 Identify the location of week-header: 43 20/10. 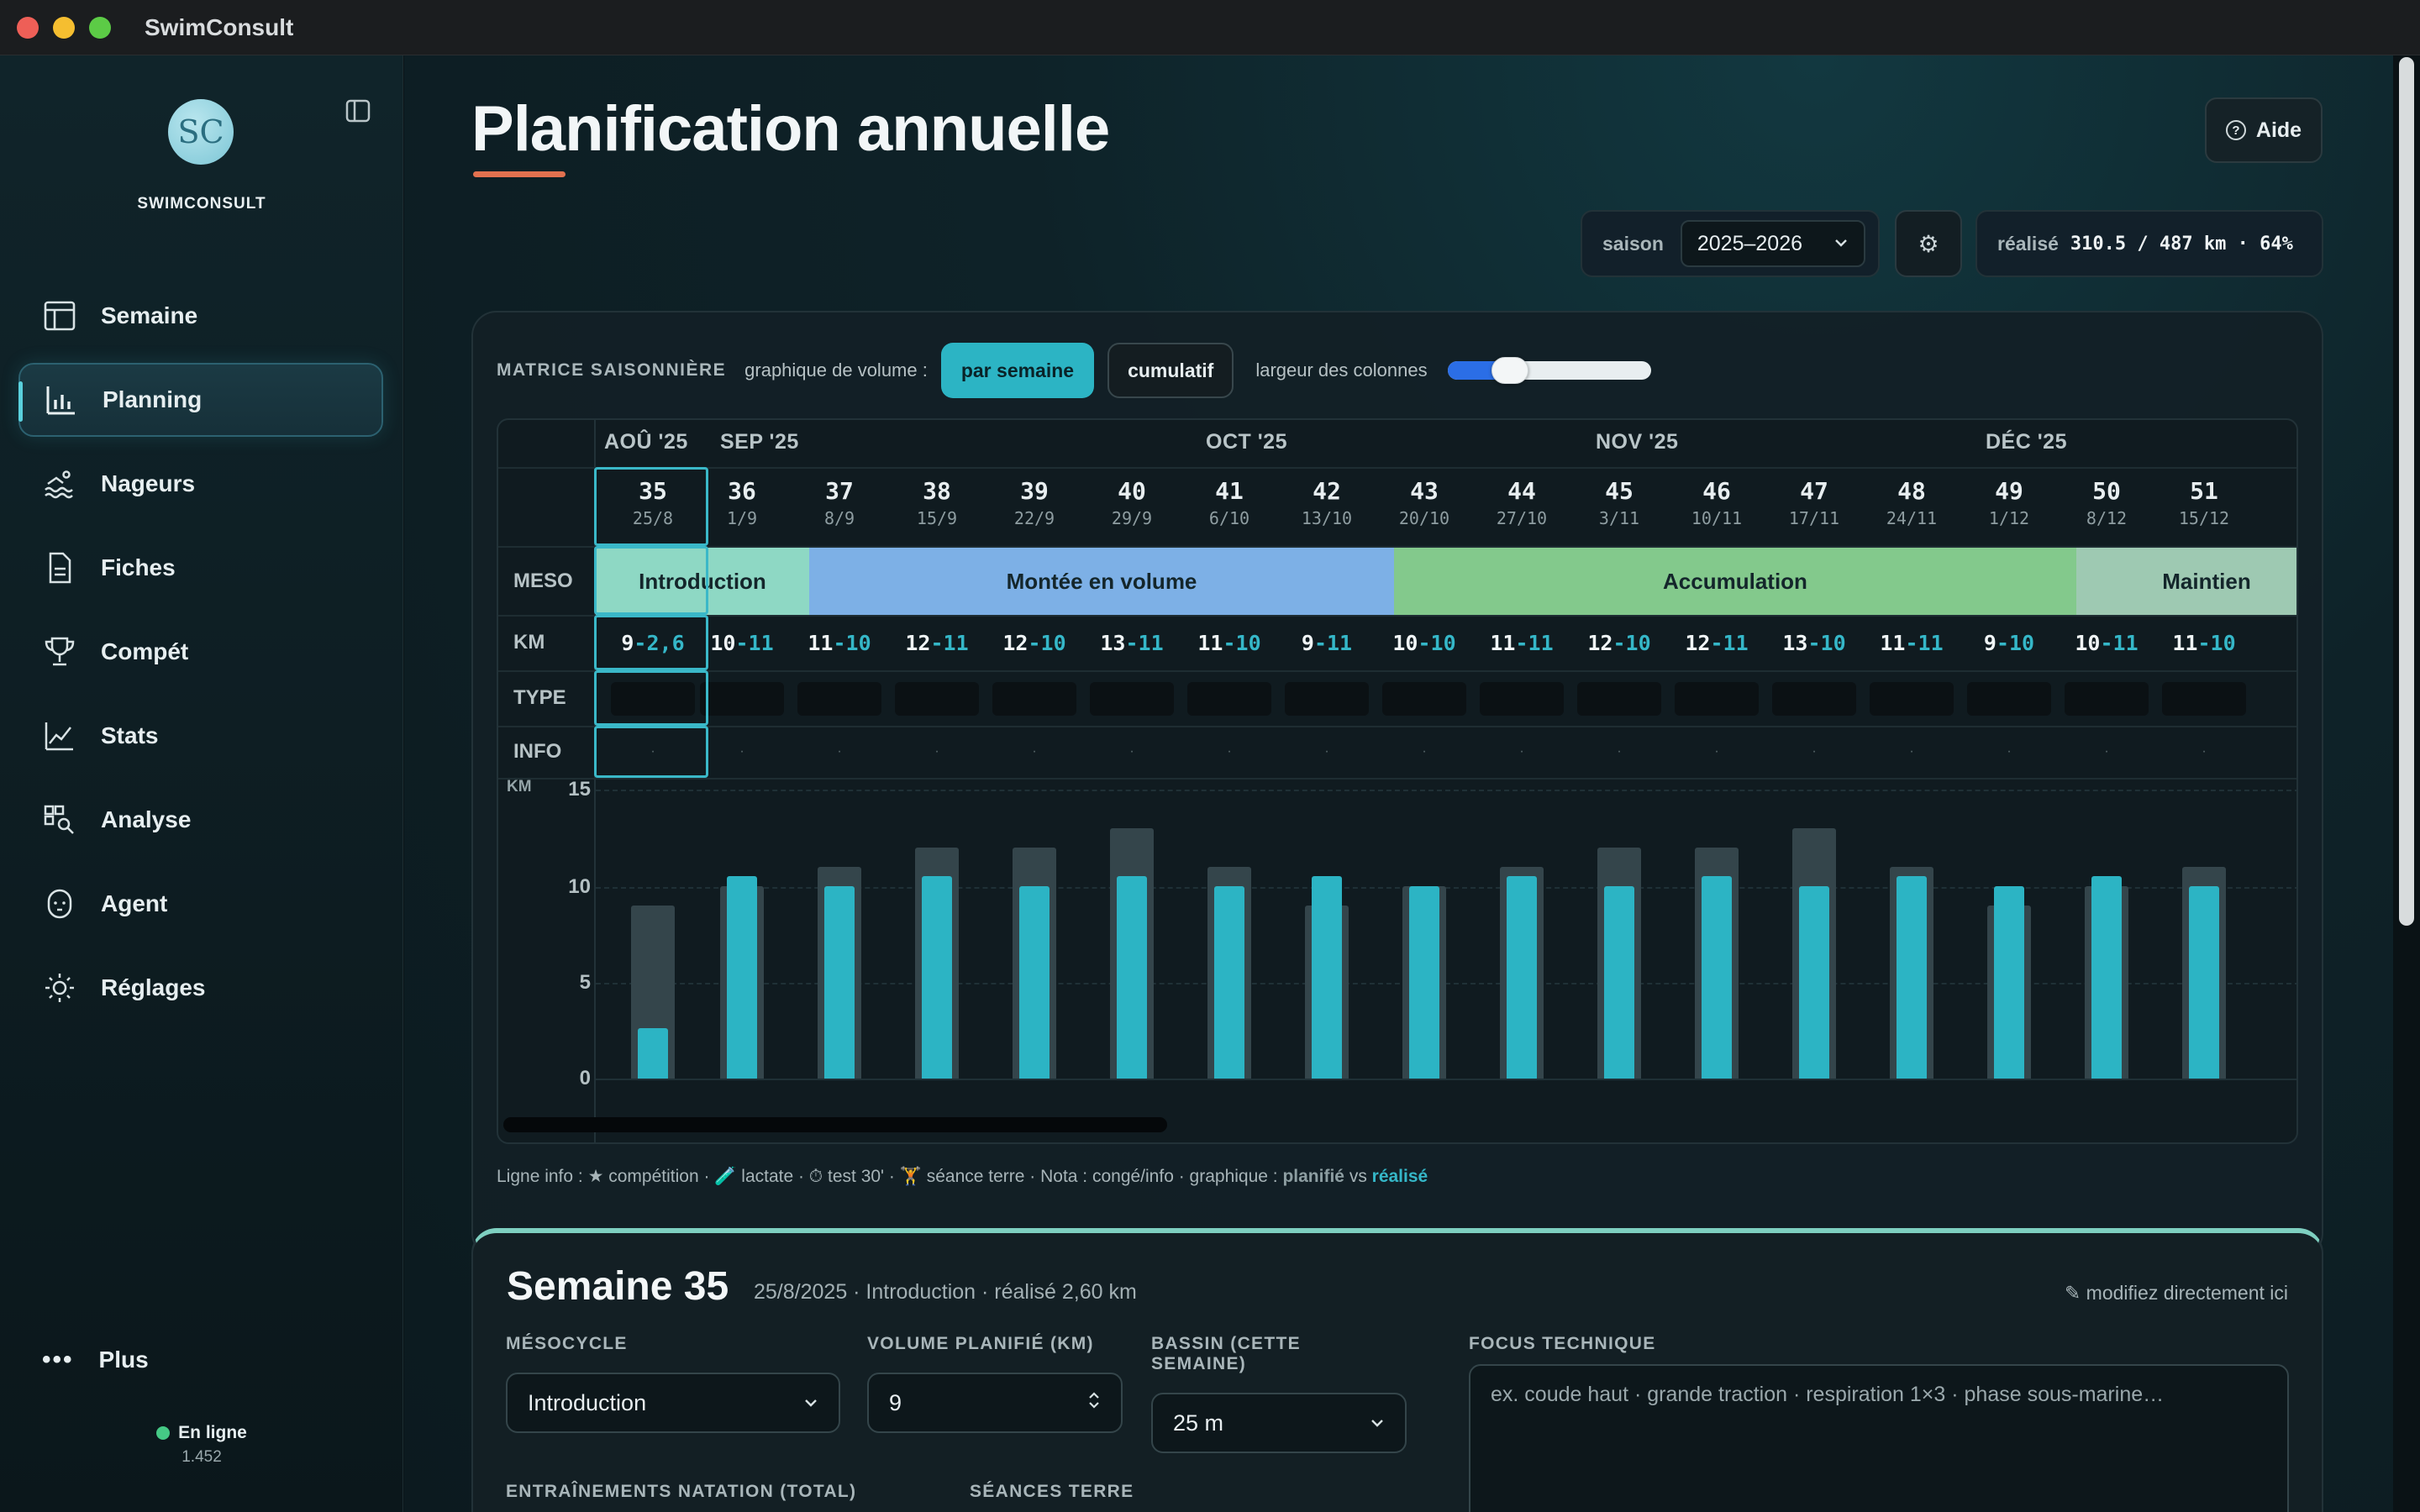
(1424, 502).